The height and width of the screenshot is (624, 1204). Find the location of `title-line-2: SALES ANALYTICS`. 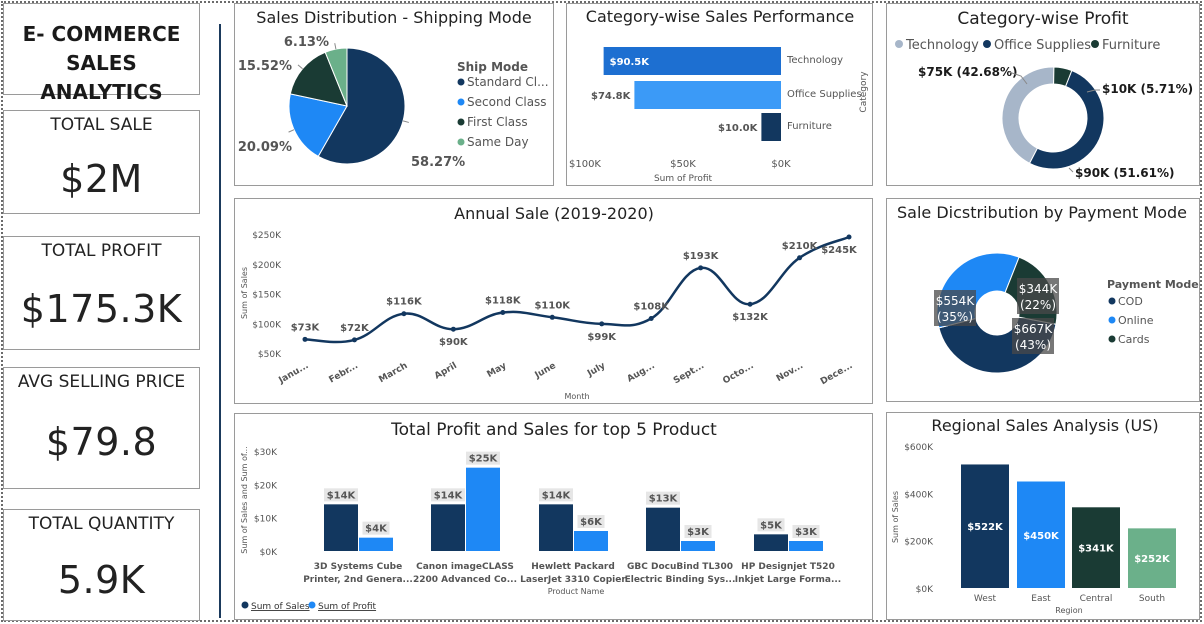

title-line-2: SALES ANALYTICS is located at coordinates (101, 77).